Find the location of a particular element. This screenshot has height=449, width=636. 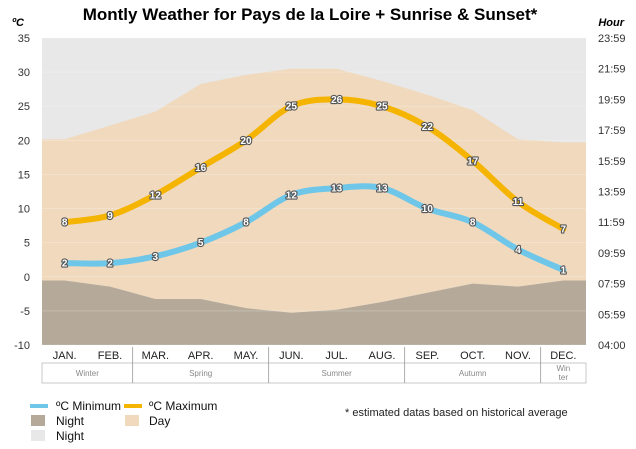

y-tick-label: 30 is located at coordinates (24, 73).